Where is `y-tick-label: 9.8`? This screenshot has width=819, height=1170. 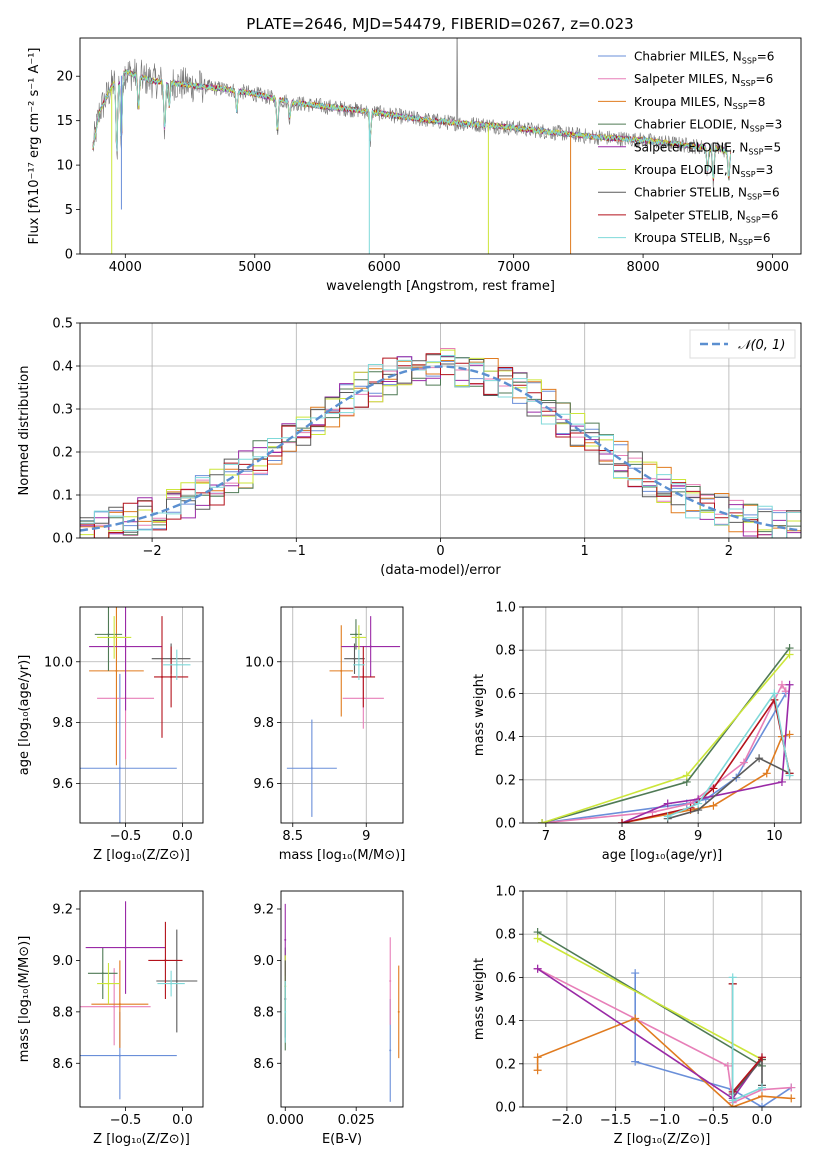
y-tick-label: 9.8 is located at coordinates (62, 723).